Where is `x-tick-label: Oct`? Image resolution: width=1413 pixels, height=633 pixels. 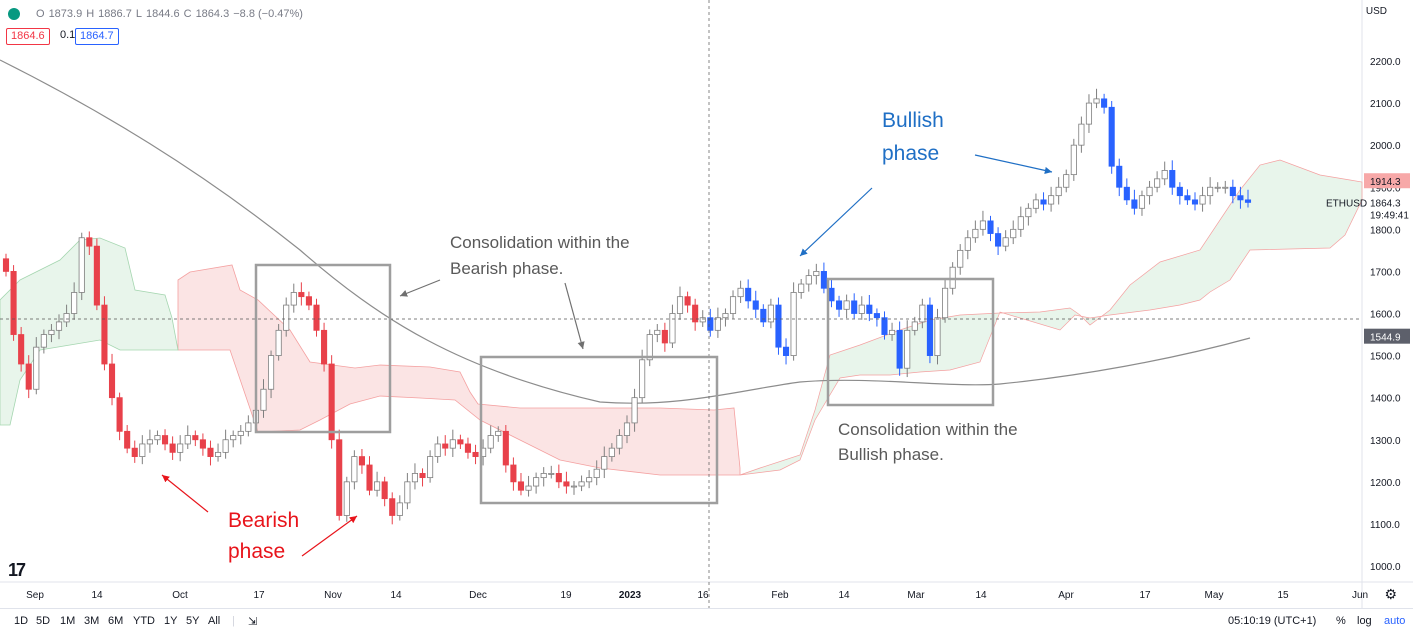
x-tick-label: Oct is located at coordinates (180, 595).